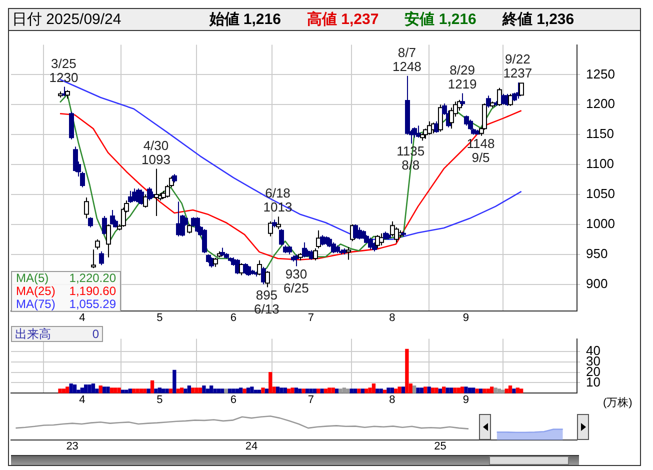  What do you see at coordinates (538, 19) in the screenshot?
I see `text: 終値 1,236` at bounding box center [538, 19].